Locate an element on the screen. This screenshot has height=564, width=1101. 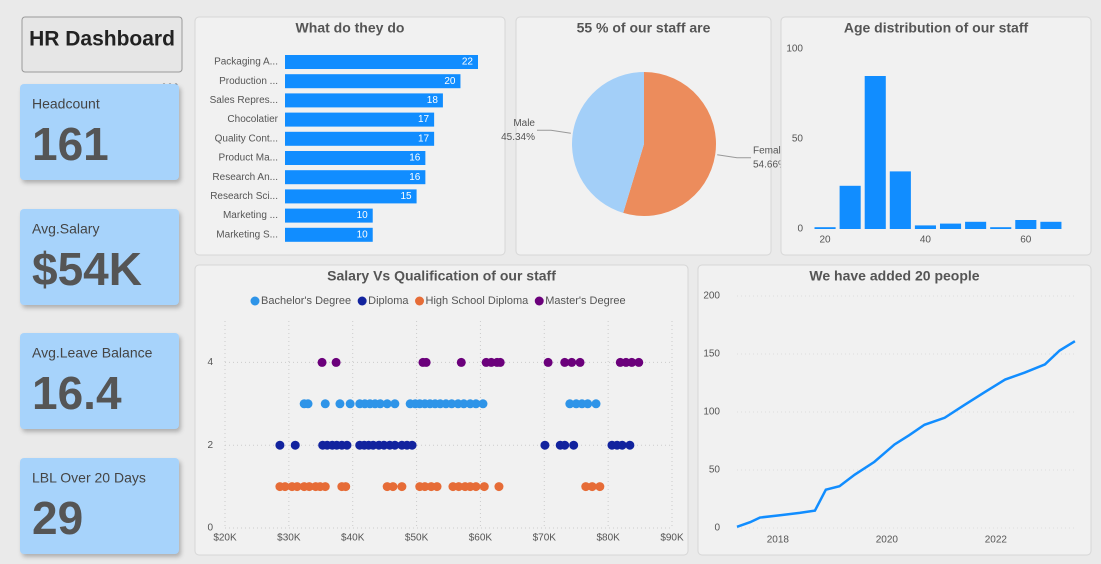
dashboard-title: HR Dashboard is located at coordinates (102, 39).